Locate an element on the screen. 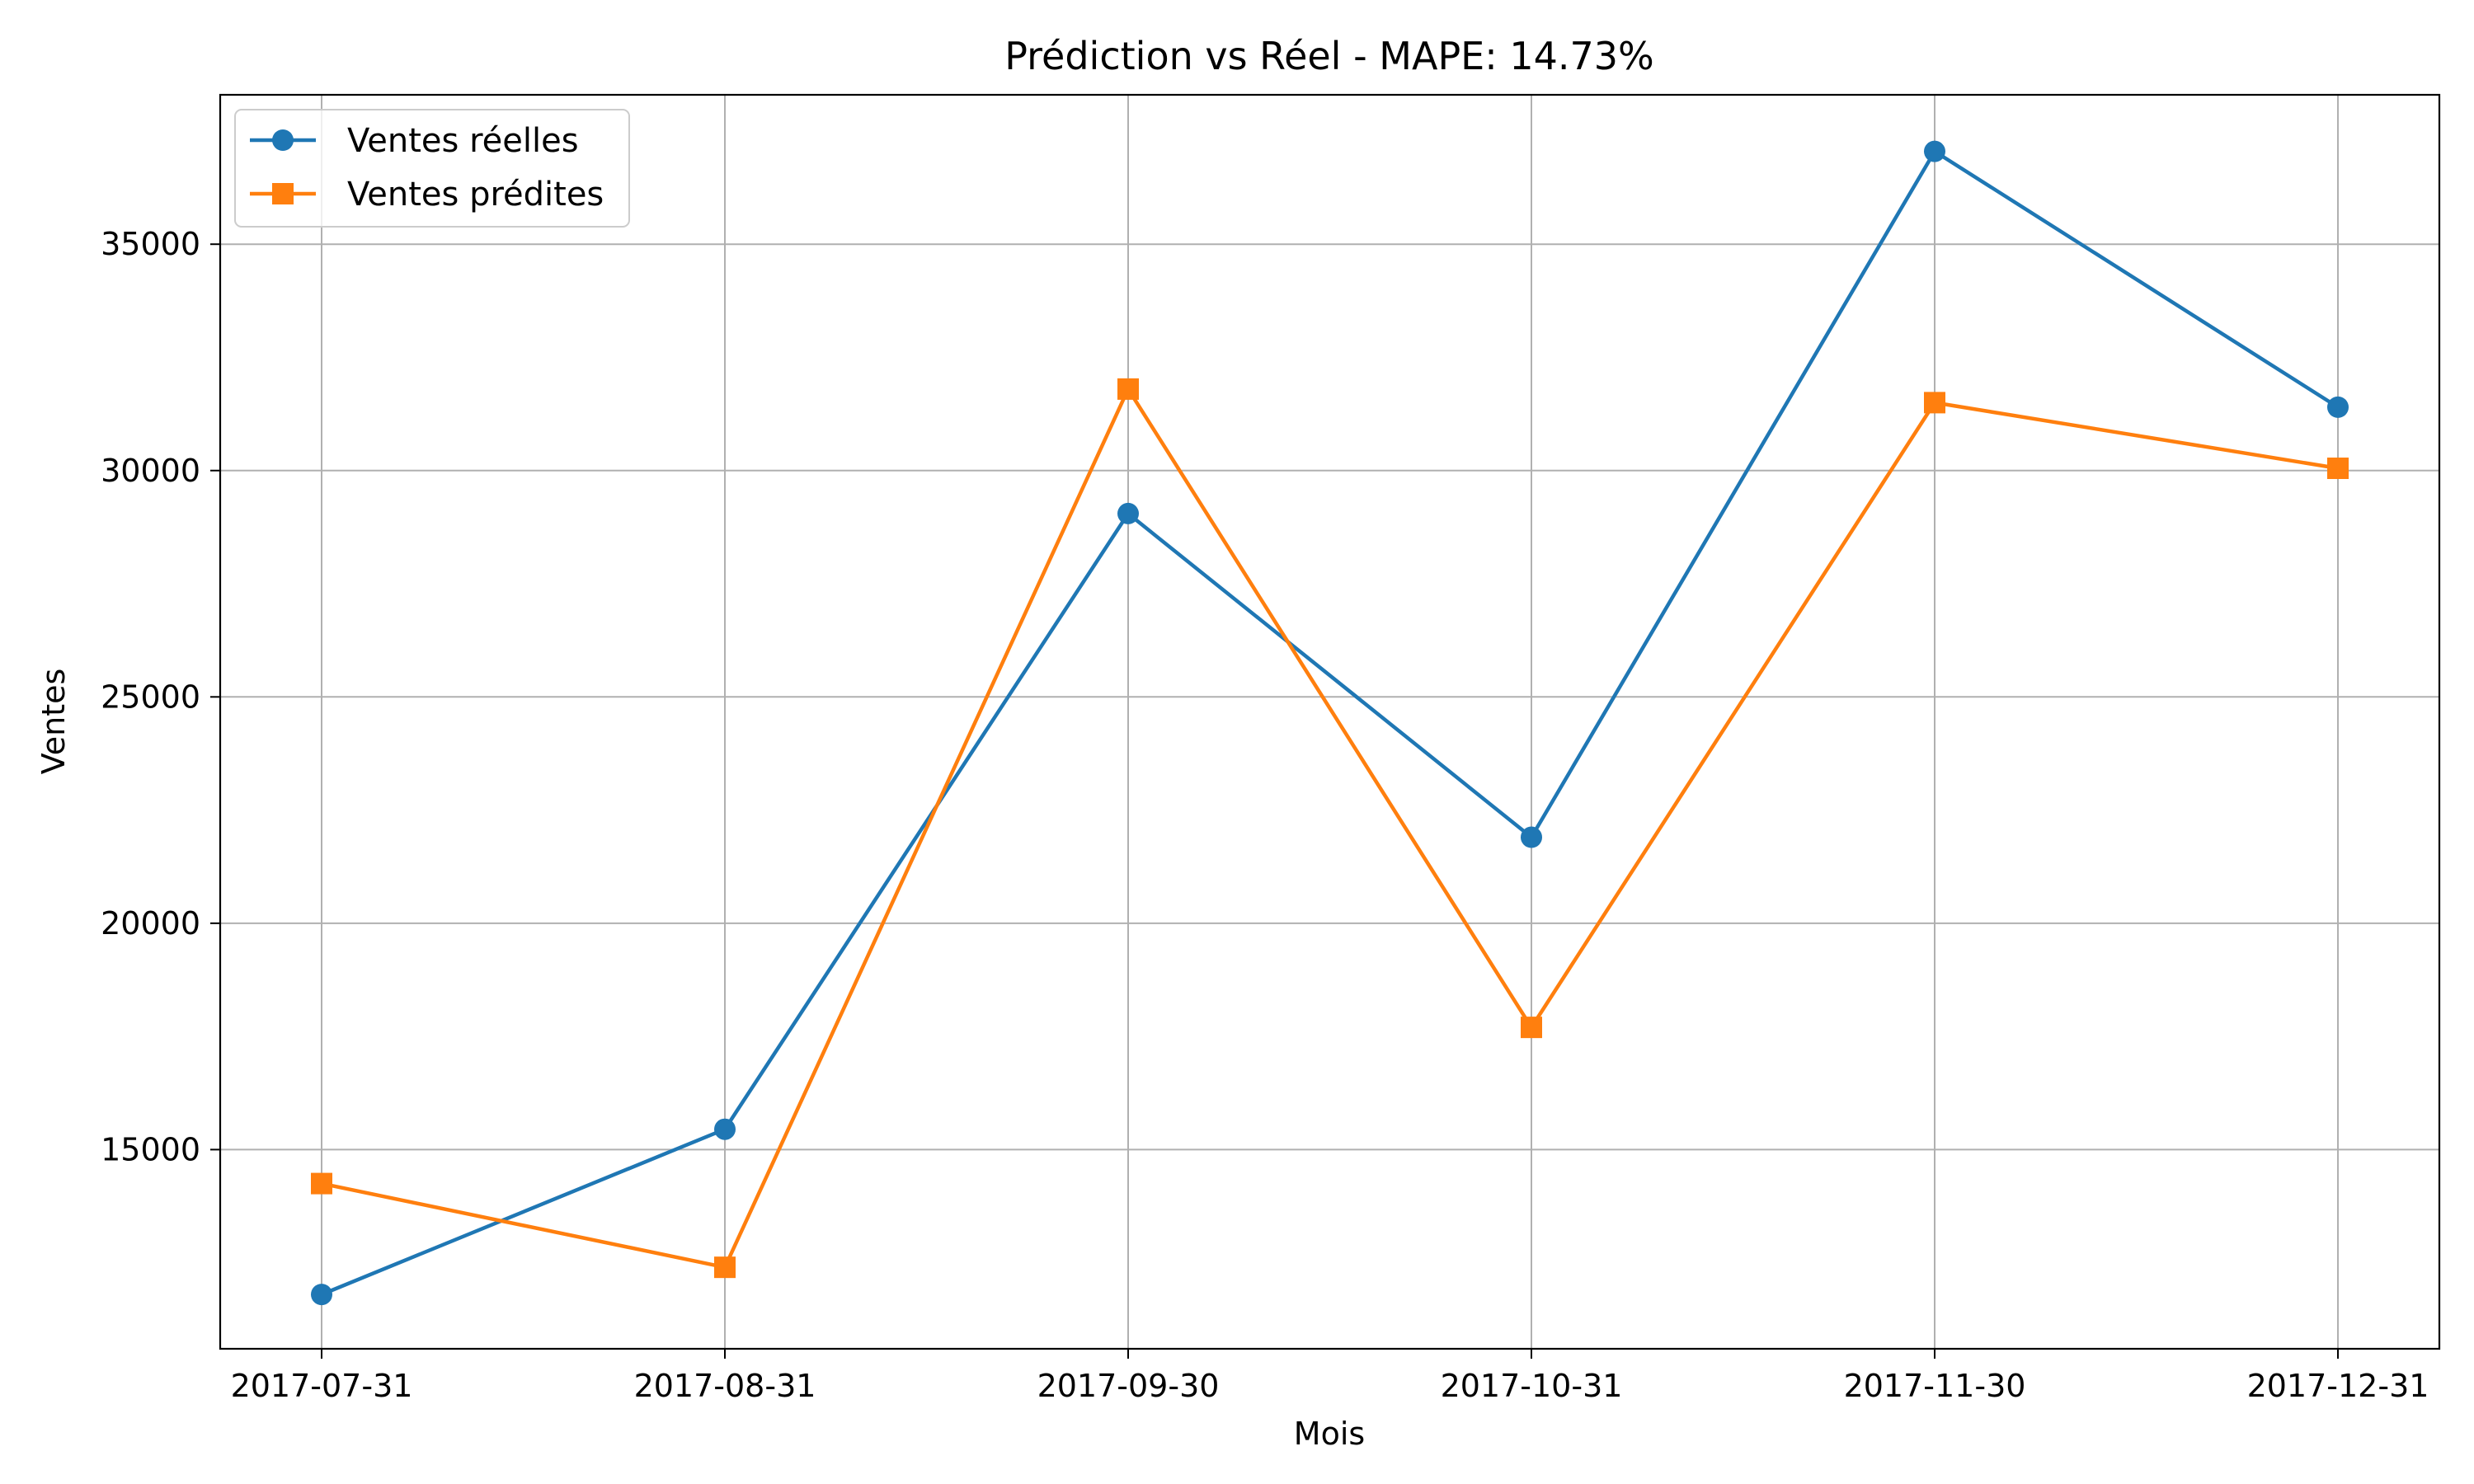 Image resolution: width=2474 pixels, height=1484 pixels. y-axis-ticks: 15000 20000 25000 30000 35000 is located at coordinates (160, 696).